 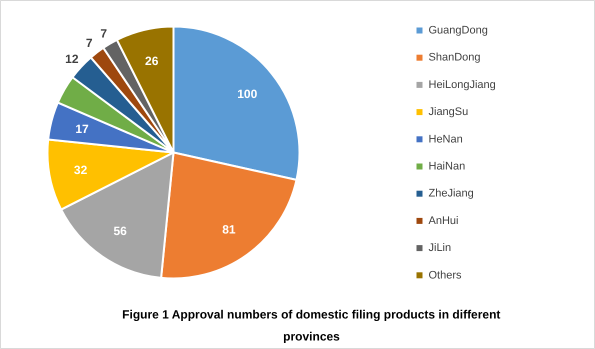 What do you see at coordinates (120, 231) in the screenshot?
I see `data-label: 56` at bounding box center [120, 231].